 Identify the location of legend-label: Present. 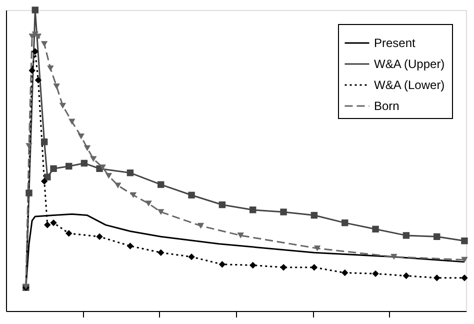
(395, 43).